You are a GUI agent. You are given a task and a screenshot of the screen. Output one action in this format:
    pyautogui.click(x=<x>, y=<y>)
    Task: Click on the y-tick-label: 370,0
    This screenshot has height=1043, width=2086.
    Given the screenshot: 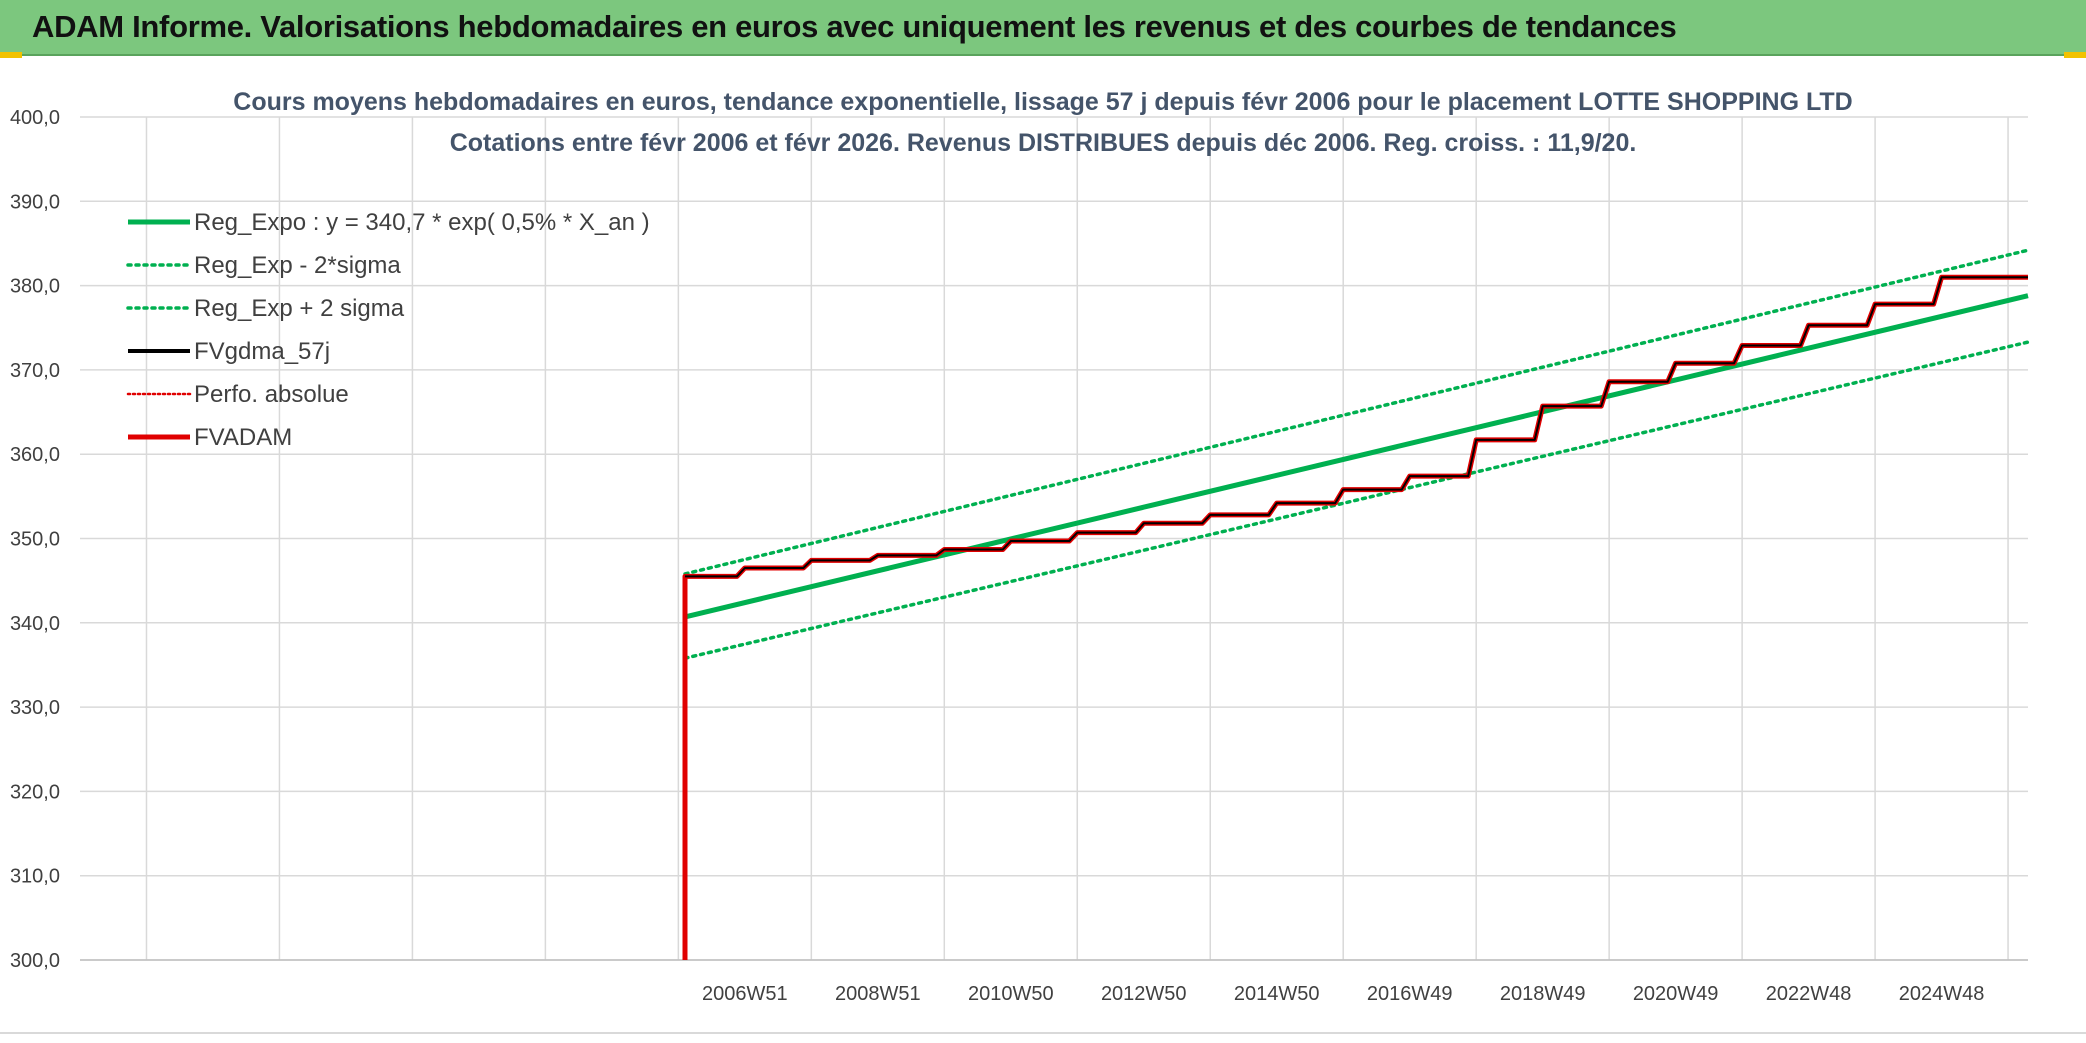 What is the action you would take?
    pyautogui.click(x=35, y=371)
    